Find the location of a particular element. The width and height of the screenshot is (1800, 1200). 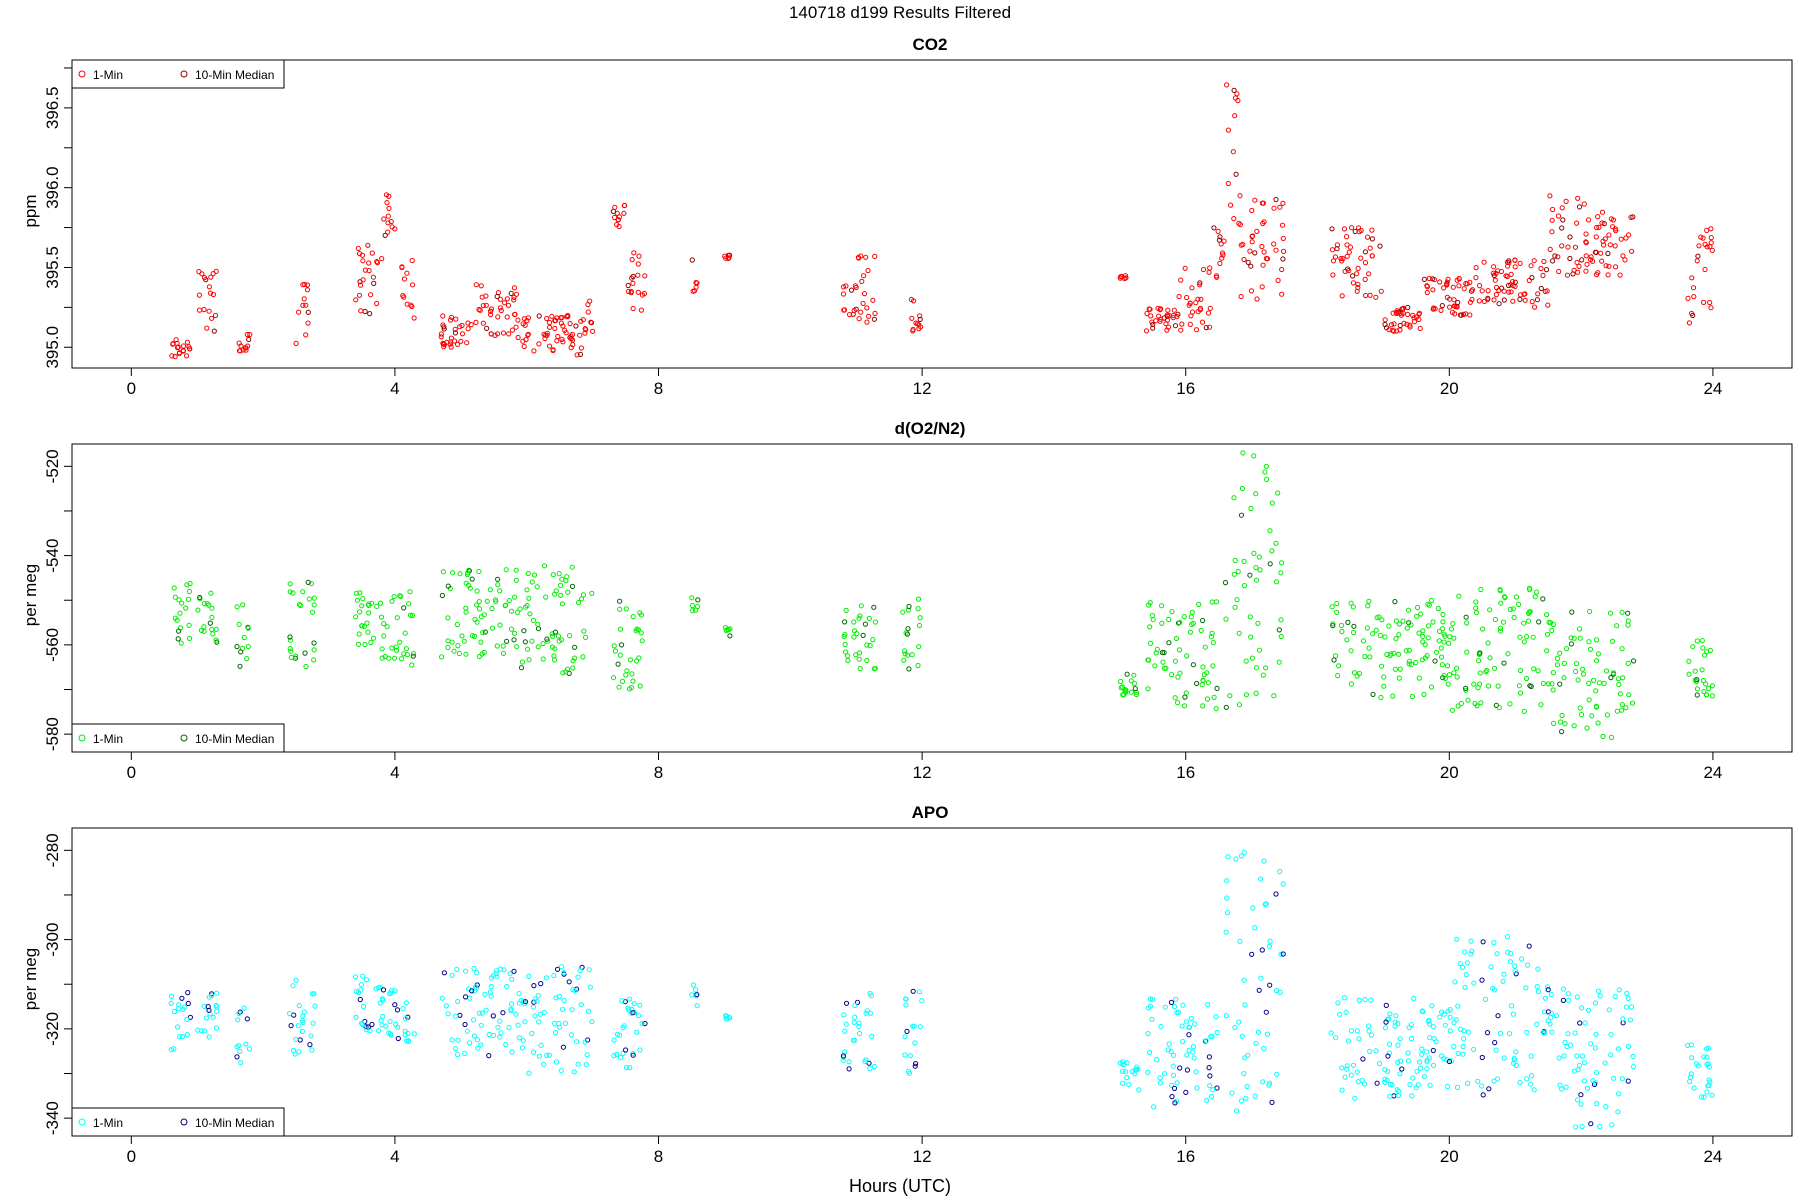

x-tick-label: 16 is located at coordinates (1185, 772).